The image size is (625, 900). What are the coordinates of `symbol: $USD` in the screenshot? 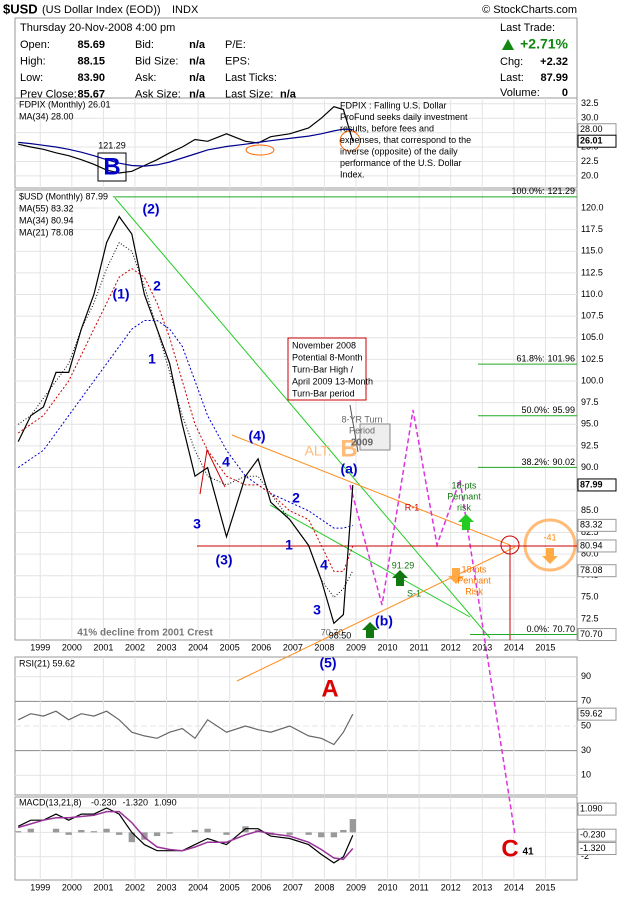 It's located at (20, 8).